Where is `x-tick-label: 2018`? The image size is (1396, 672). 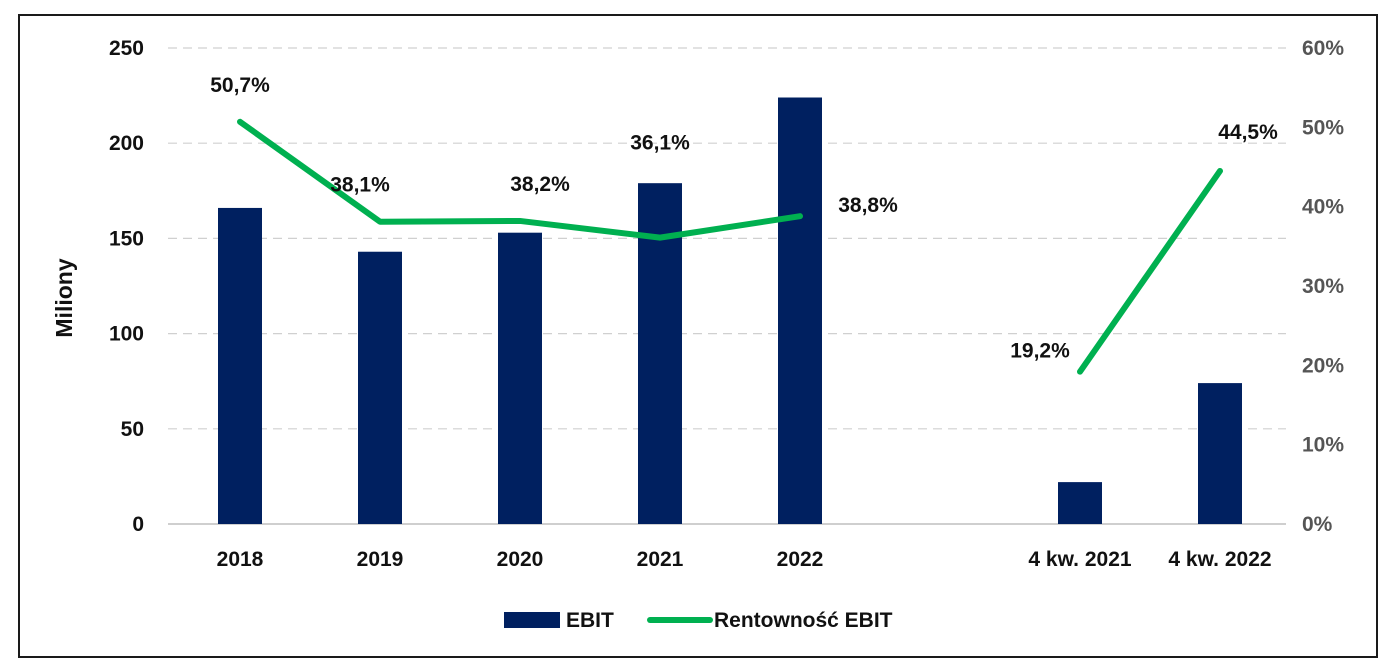
x-tick-label: 2018 is located at coordinates (240, 559).